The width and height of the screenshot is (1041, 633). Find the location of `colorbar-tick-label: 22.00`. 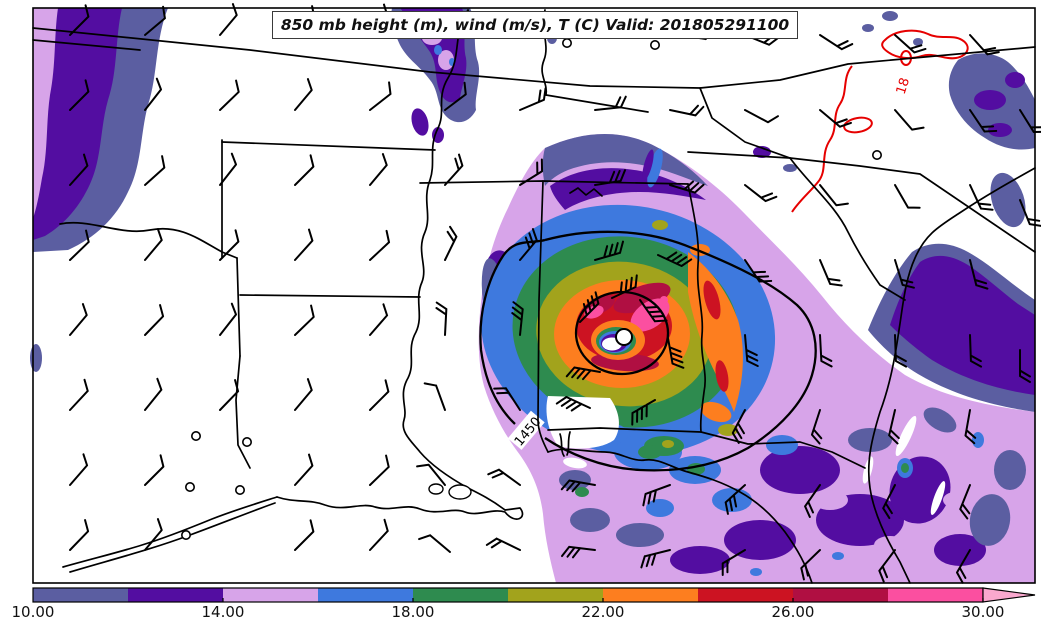

colorbar-tick-label: 22.00 is located at coordinates (603, 612).